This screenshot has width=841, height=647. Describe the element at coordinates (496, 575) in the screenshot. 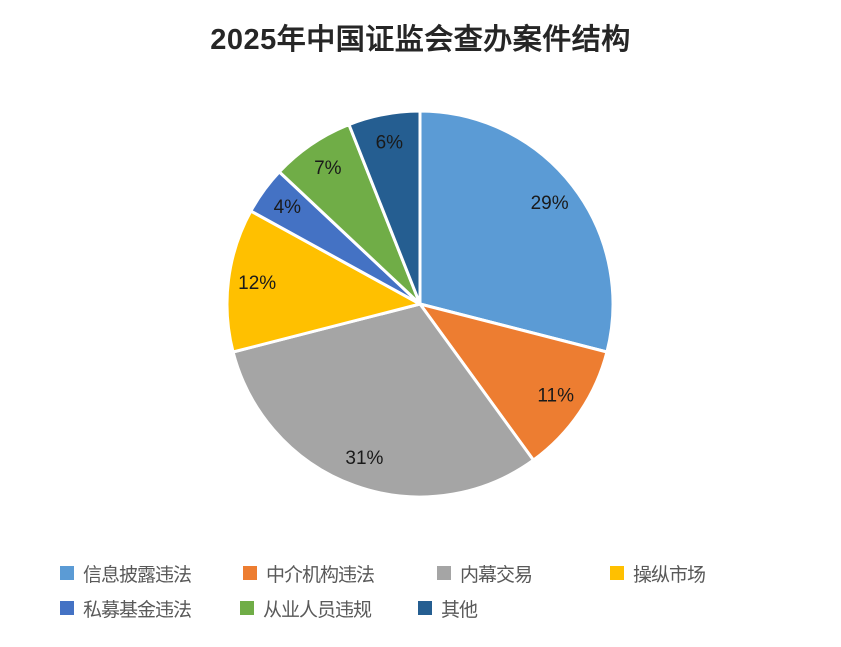

I see `legend-label: 内幕交易` at that location.